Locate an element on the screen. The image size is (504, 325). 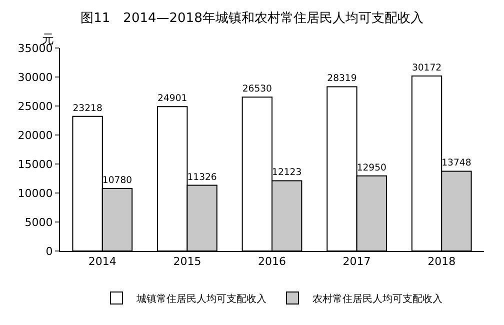
y-tick-label: 25000 is located at coordinates (35, 106).